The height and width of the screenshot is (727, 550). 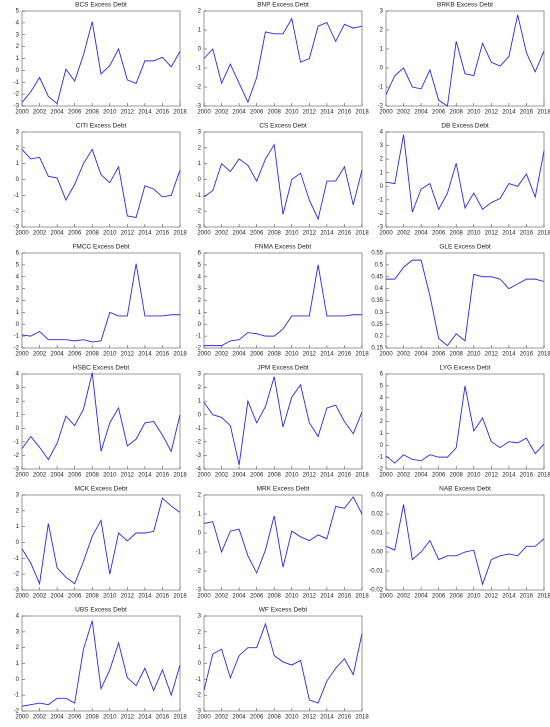 I want to click on y-tick-label: 5, so click(x=200, y=265).